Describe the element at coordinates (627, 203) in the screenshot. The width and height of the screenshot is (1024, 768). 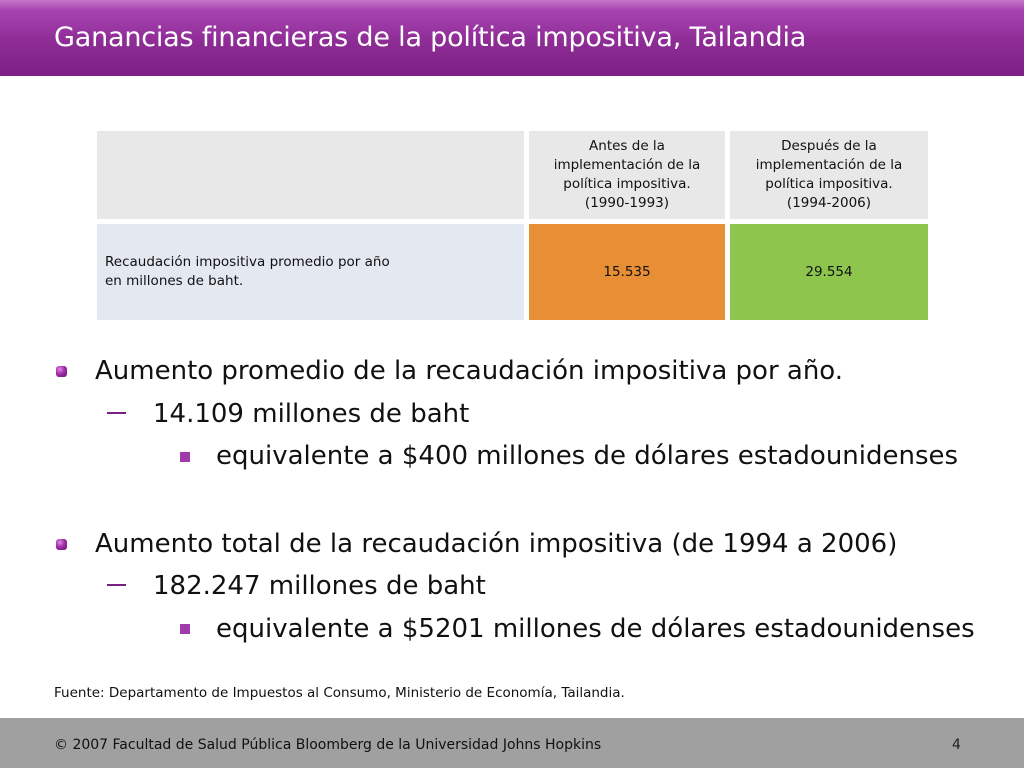
I see `header-before-line-4: (1990-1993)` at that location.